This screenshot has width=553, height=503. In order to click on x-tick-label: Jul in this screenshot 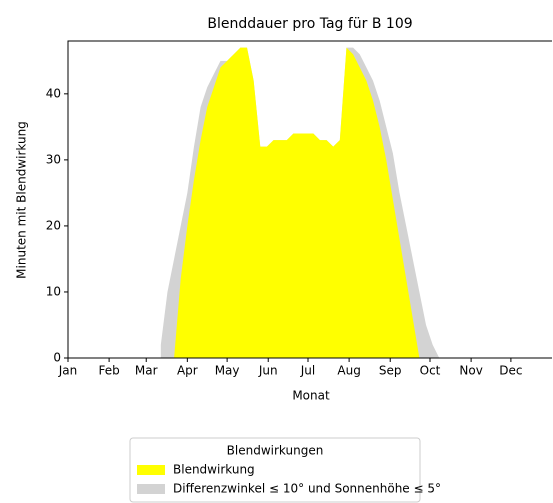, I will do `click(307, 371)`.